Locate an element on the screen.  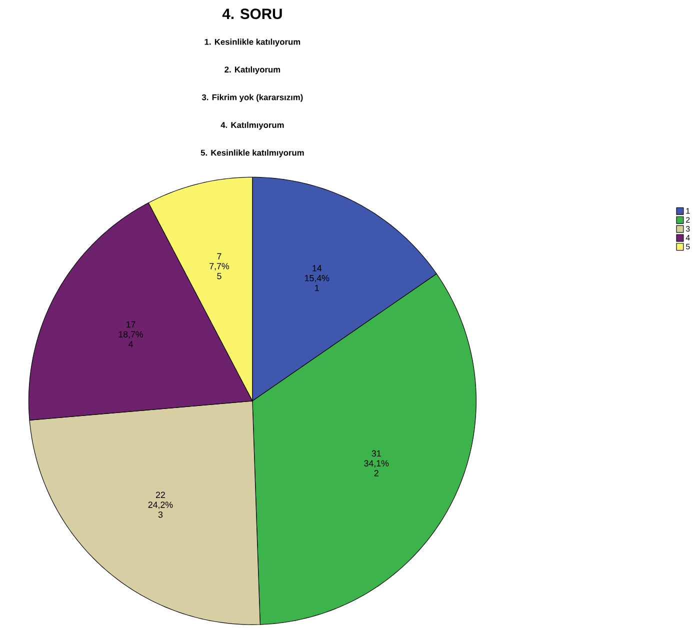
text: 1. Kesinlikle katılıyorum is located at coordinates (252, 42).